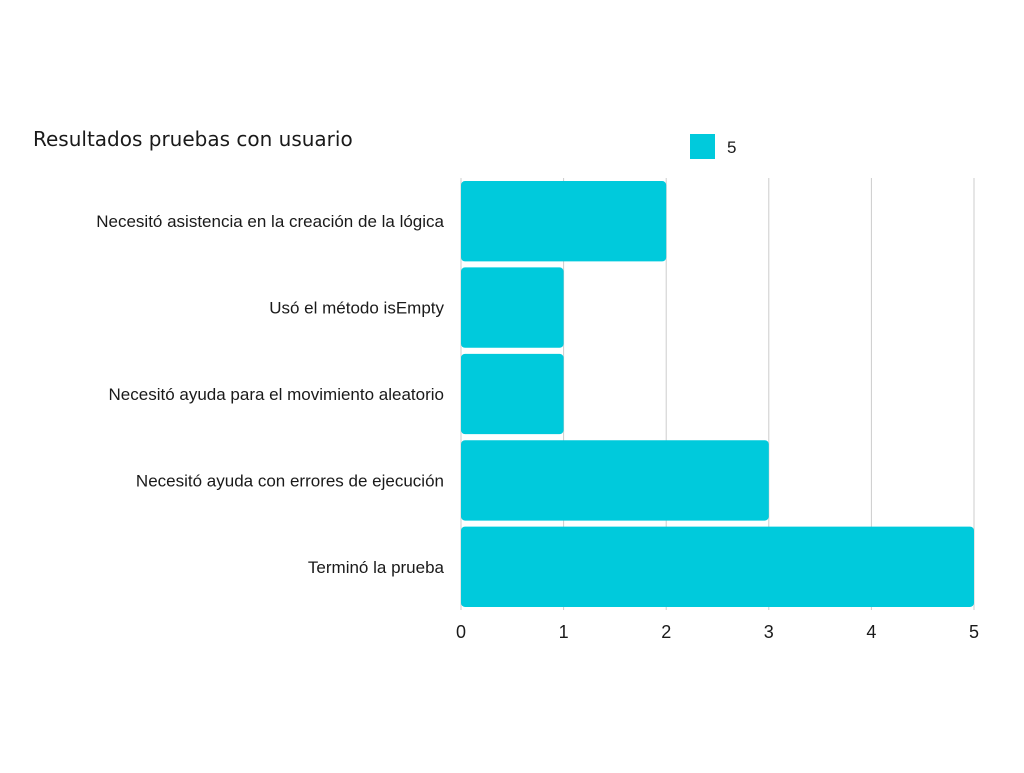 The width and height of the screenshot is (1024, 773). I want to click on category-label: Terminó la prueba, so click(376, 567).